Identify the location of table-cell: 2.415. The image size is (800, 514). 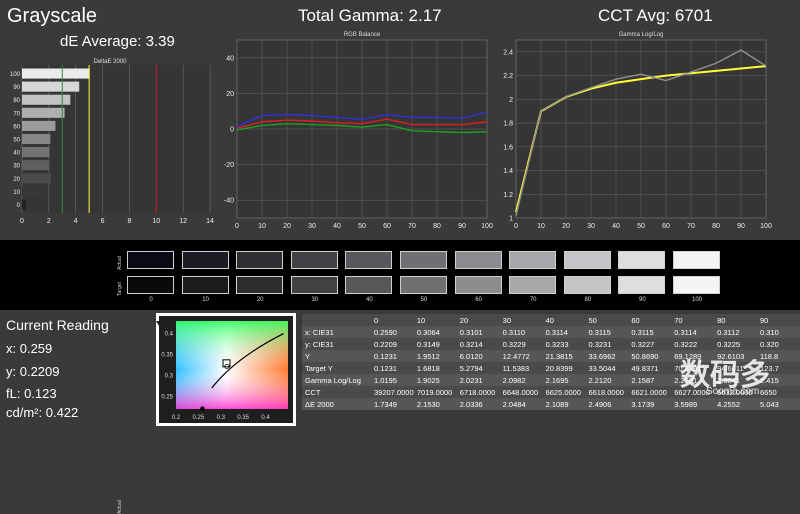
(778, 380).